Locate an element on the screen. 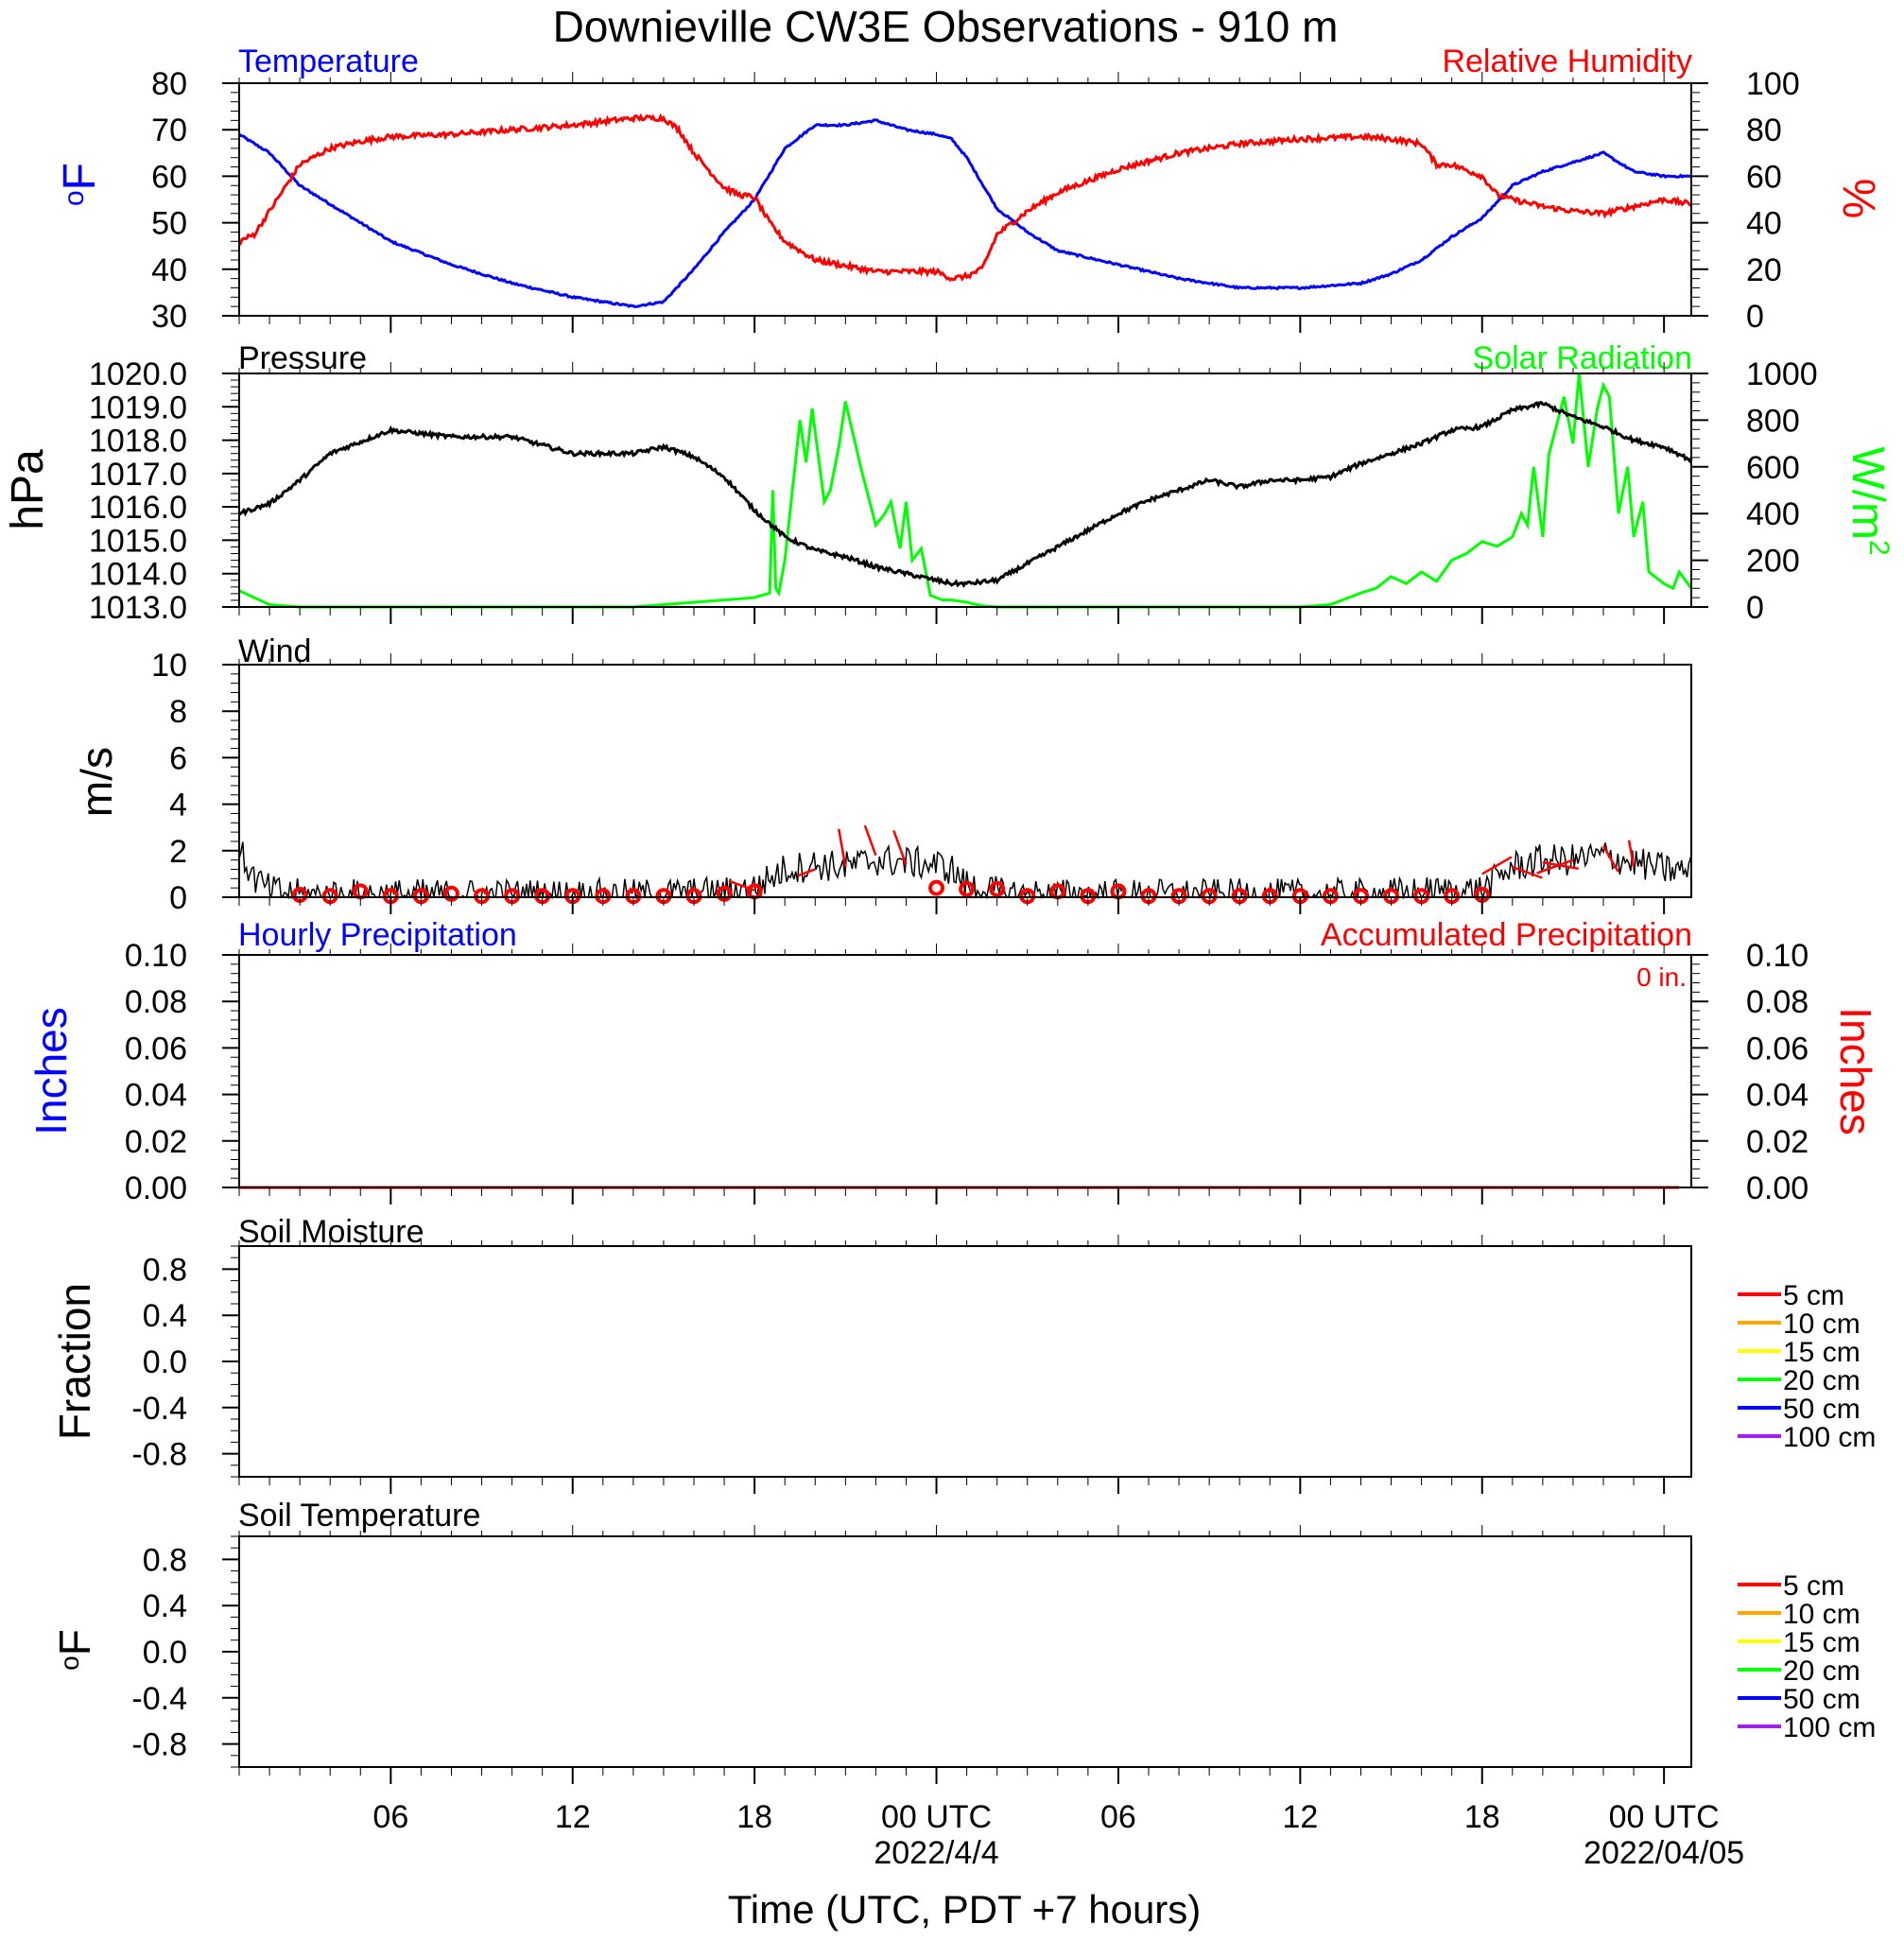  legend-label: 5 cm is located at coordinates (1813, 1586).